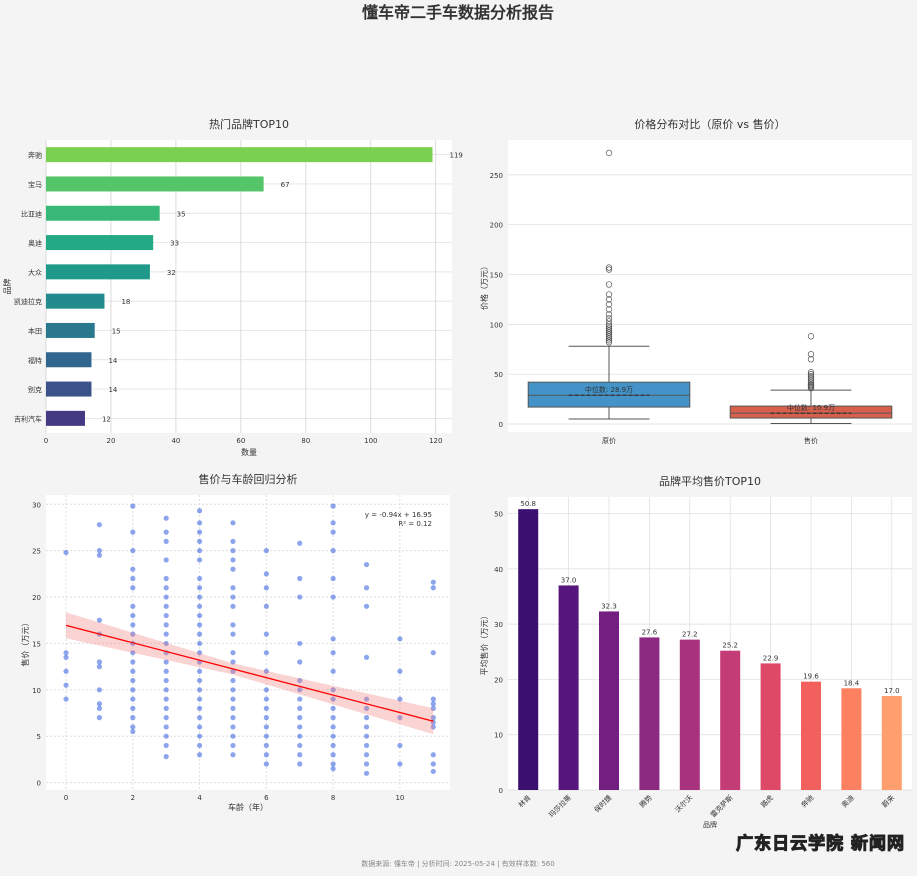 The height and width of the screenshot is (876, 917). What do you see at coordinates (35, 360) in the screenshot?
I see `y-tick-label: 福特` at bounding box center [35, 360].